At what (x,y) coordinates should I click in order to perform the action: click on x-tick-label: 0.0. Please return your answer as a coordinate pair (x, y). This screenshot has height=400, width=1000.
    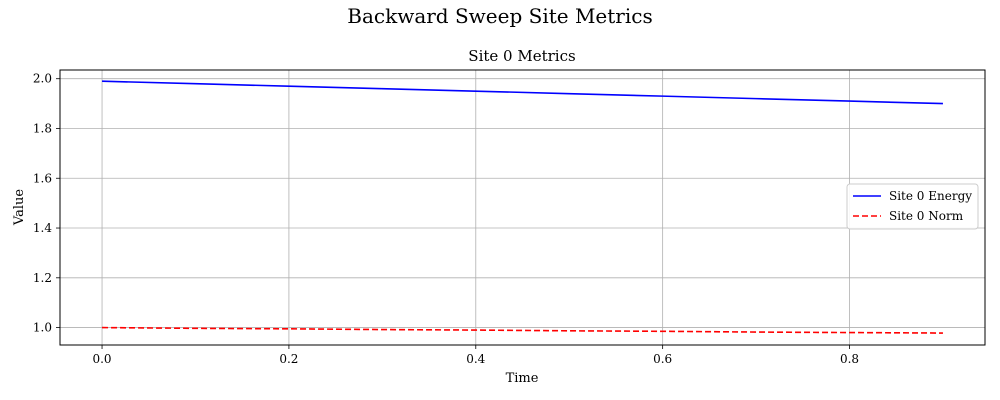
    Looking at the image, I should click on (101, 359).